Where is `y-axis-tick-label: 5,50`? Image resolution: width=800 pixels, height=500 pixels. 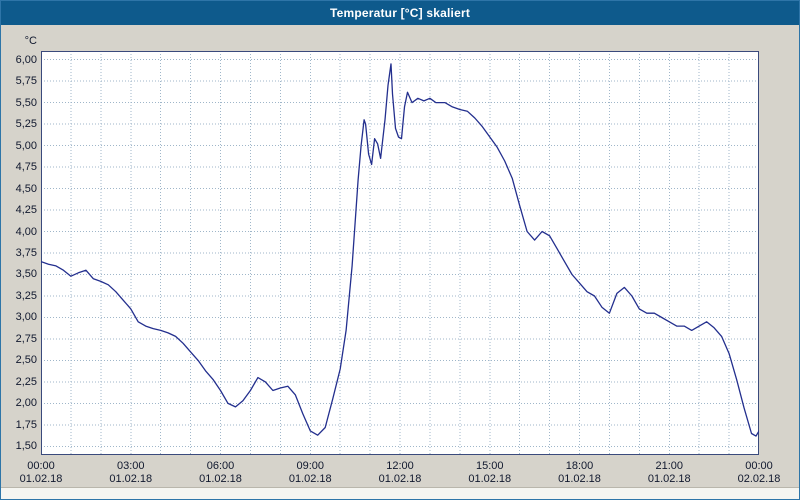 y-axis-tick-label: 5,50 is located at coordinates (26, 102).